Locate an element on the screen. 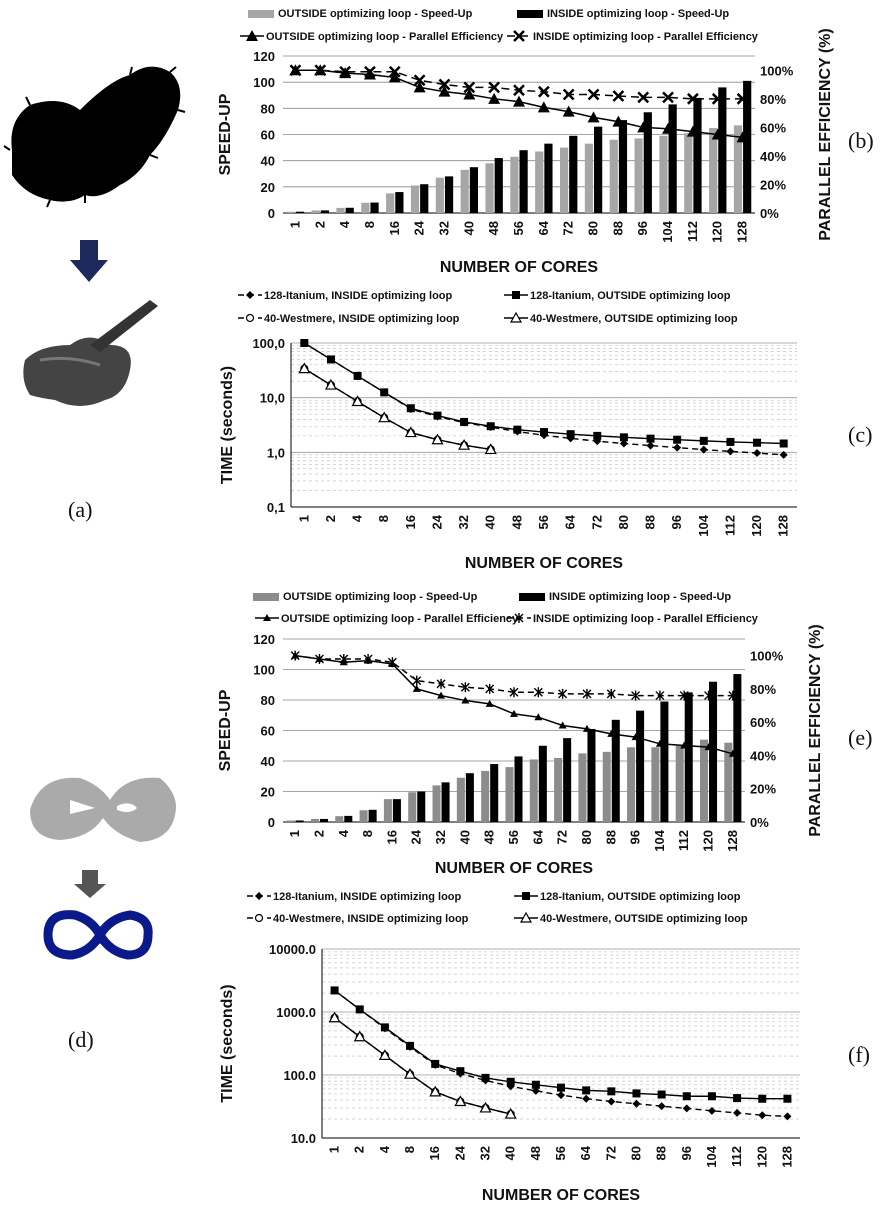  y-tick-label: 10,0 is located at coordinates (272, 398).